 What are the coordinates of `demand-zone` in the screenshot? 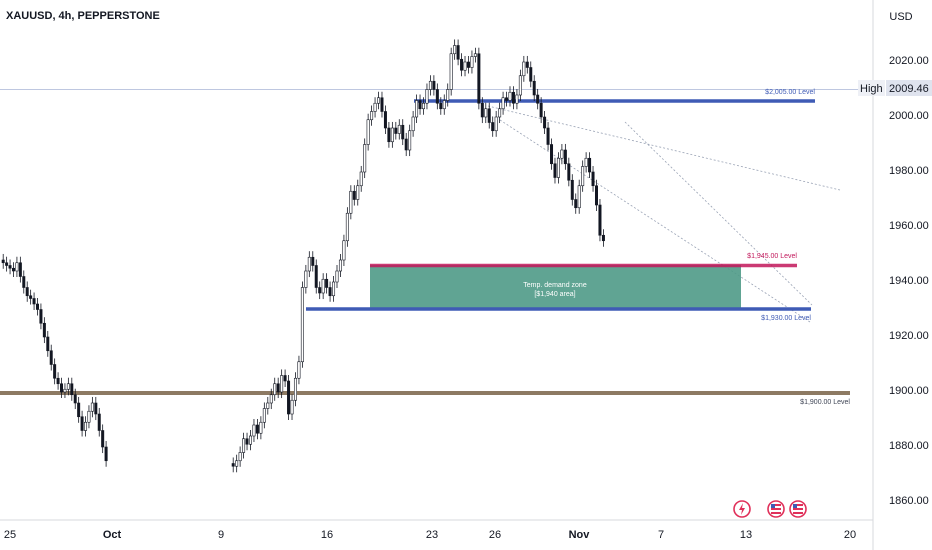 It's located at (555, 287).